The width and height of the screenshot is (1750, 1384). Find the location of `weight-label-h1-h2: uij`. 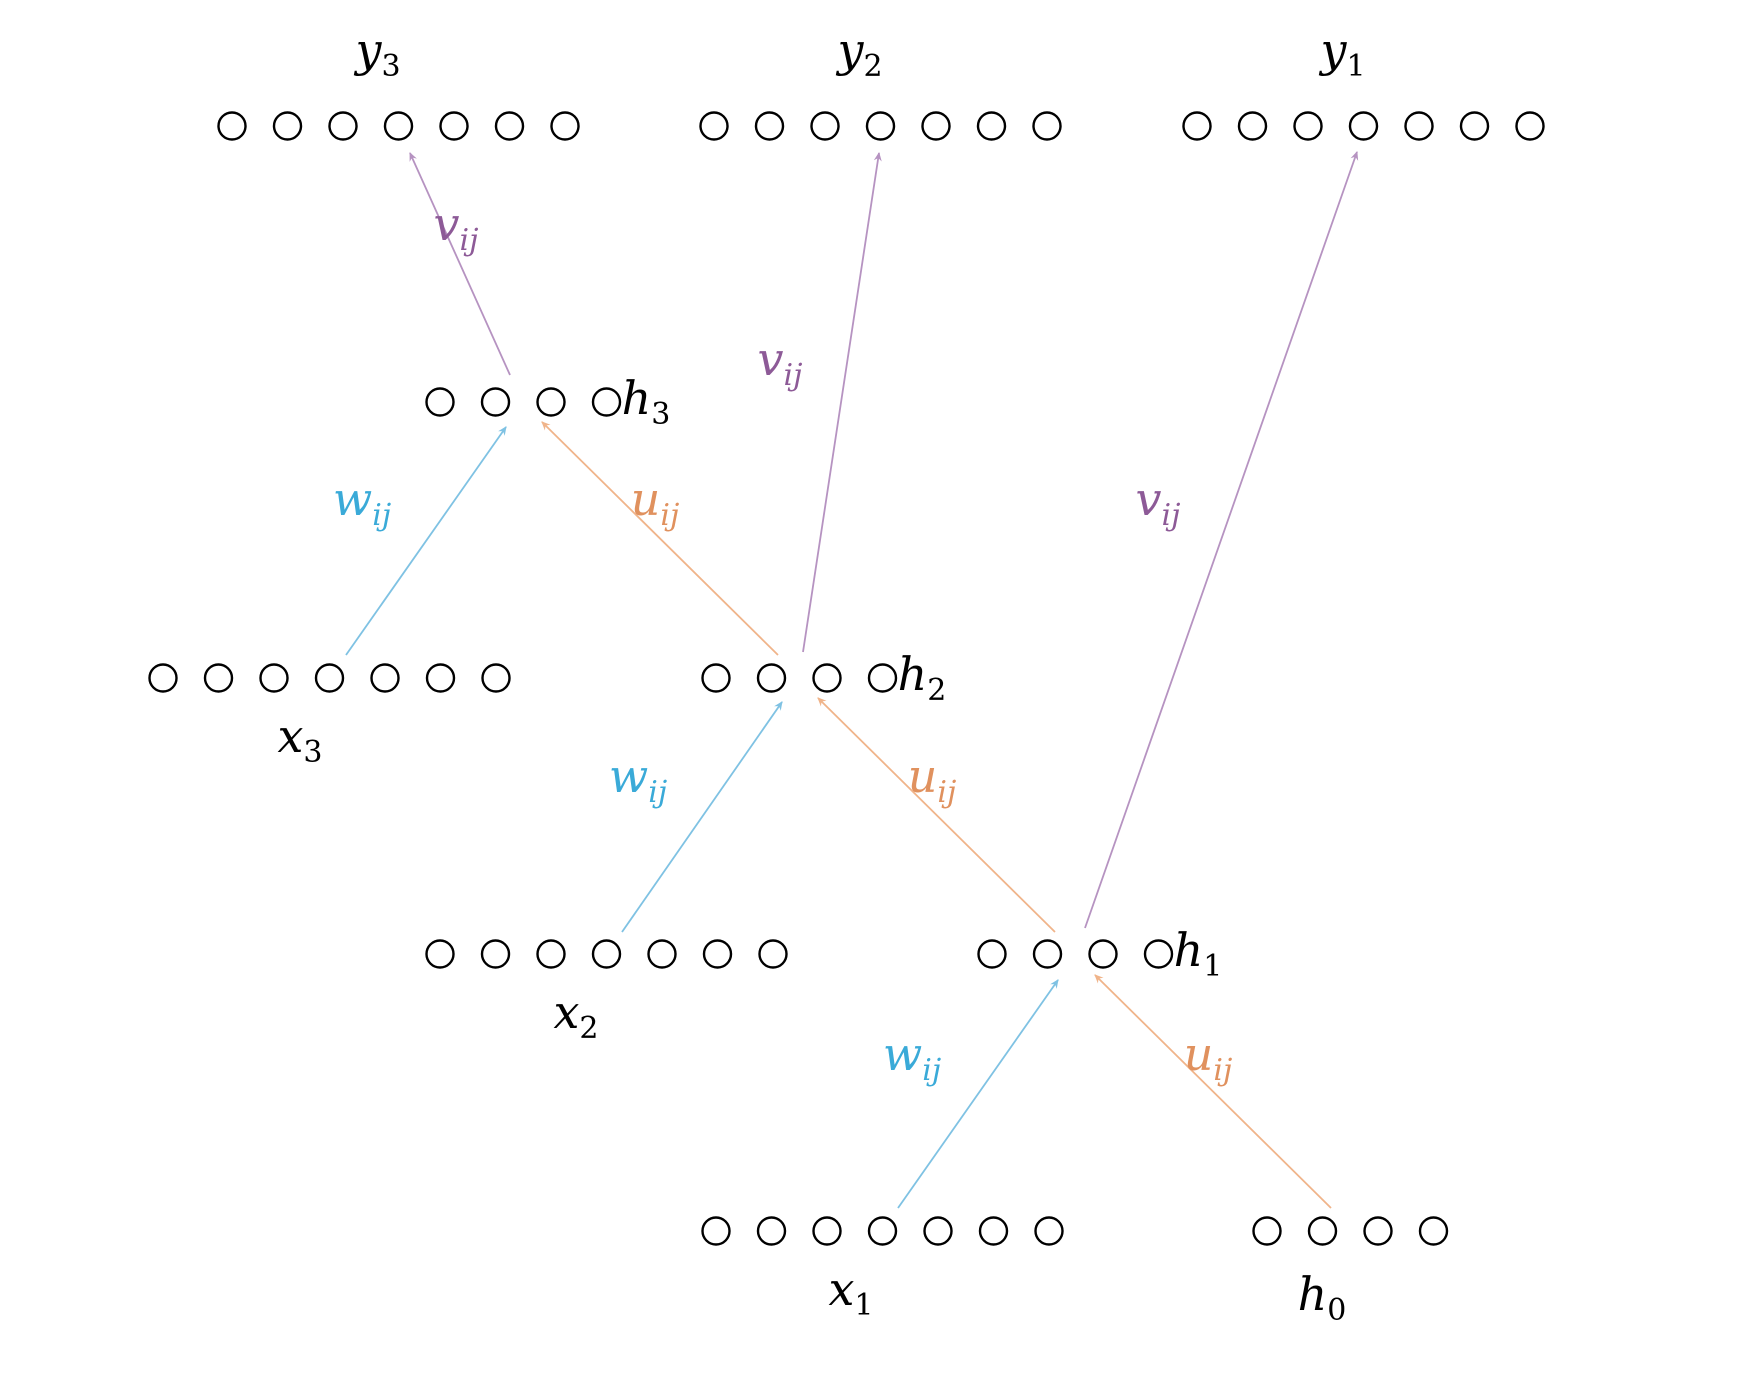

weight-label-h1-h2: uij is located at coordinates (932, 779).